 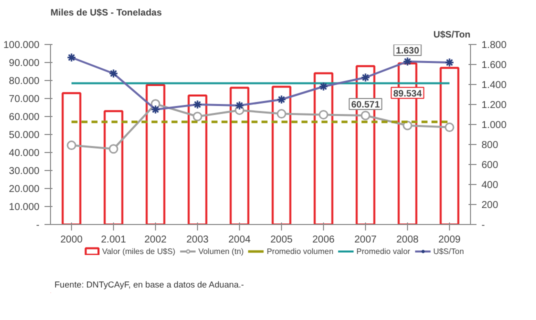 What do you see at coordinates (490, 165) in the screenshot?
I see `y2-tick-label: 600` at bounding box center [490, 165].